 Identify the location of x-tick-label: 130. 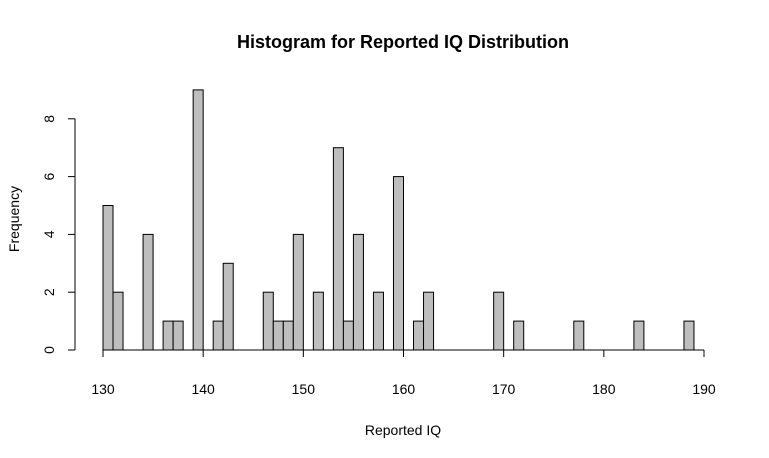
(103, 389).